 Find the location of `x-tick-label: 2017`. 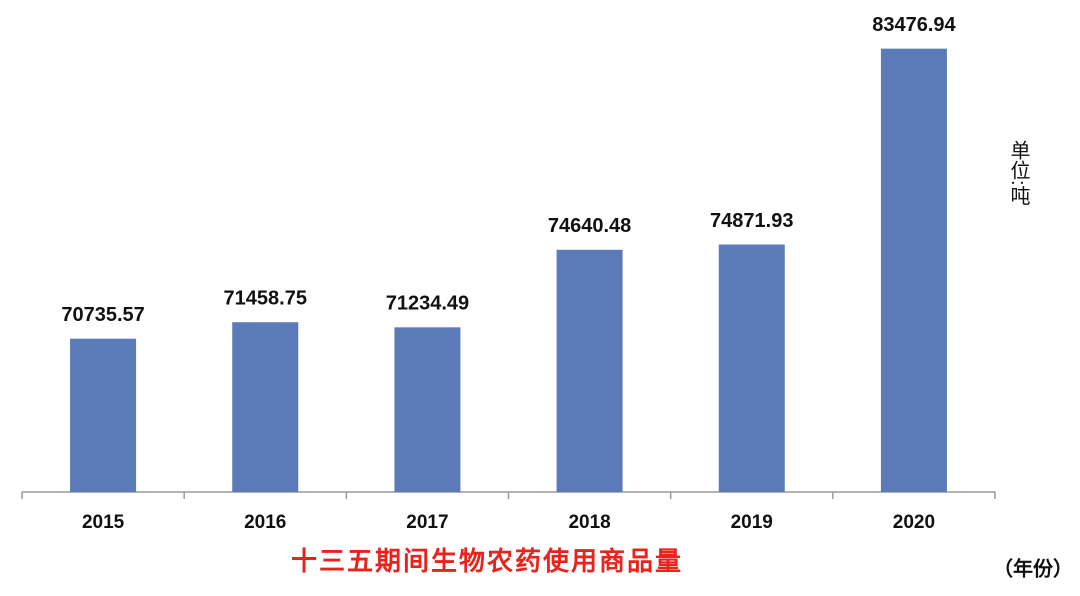

x-tick-label: 2017 is located at coordinates (427, 522).